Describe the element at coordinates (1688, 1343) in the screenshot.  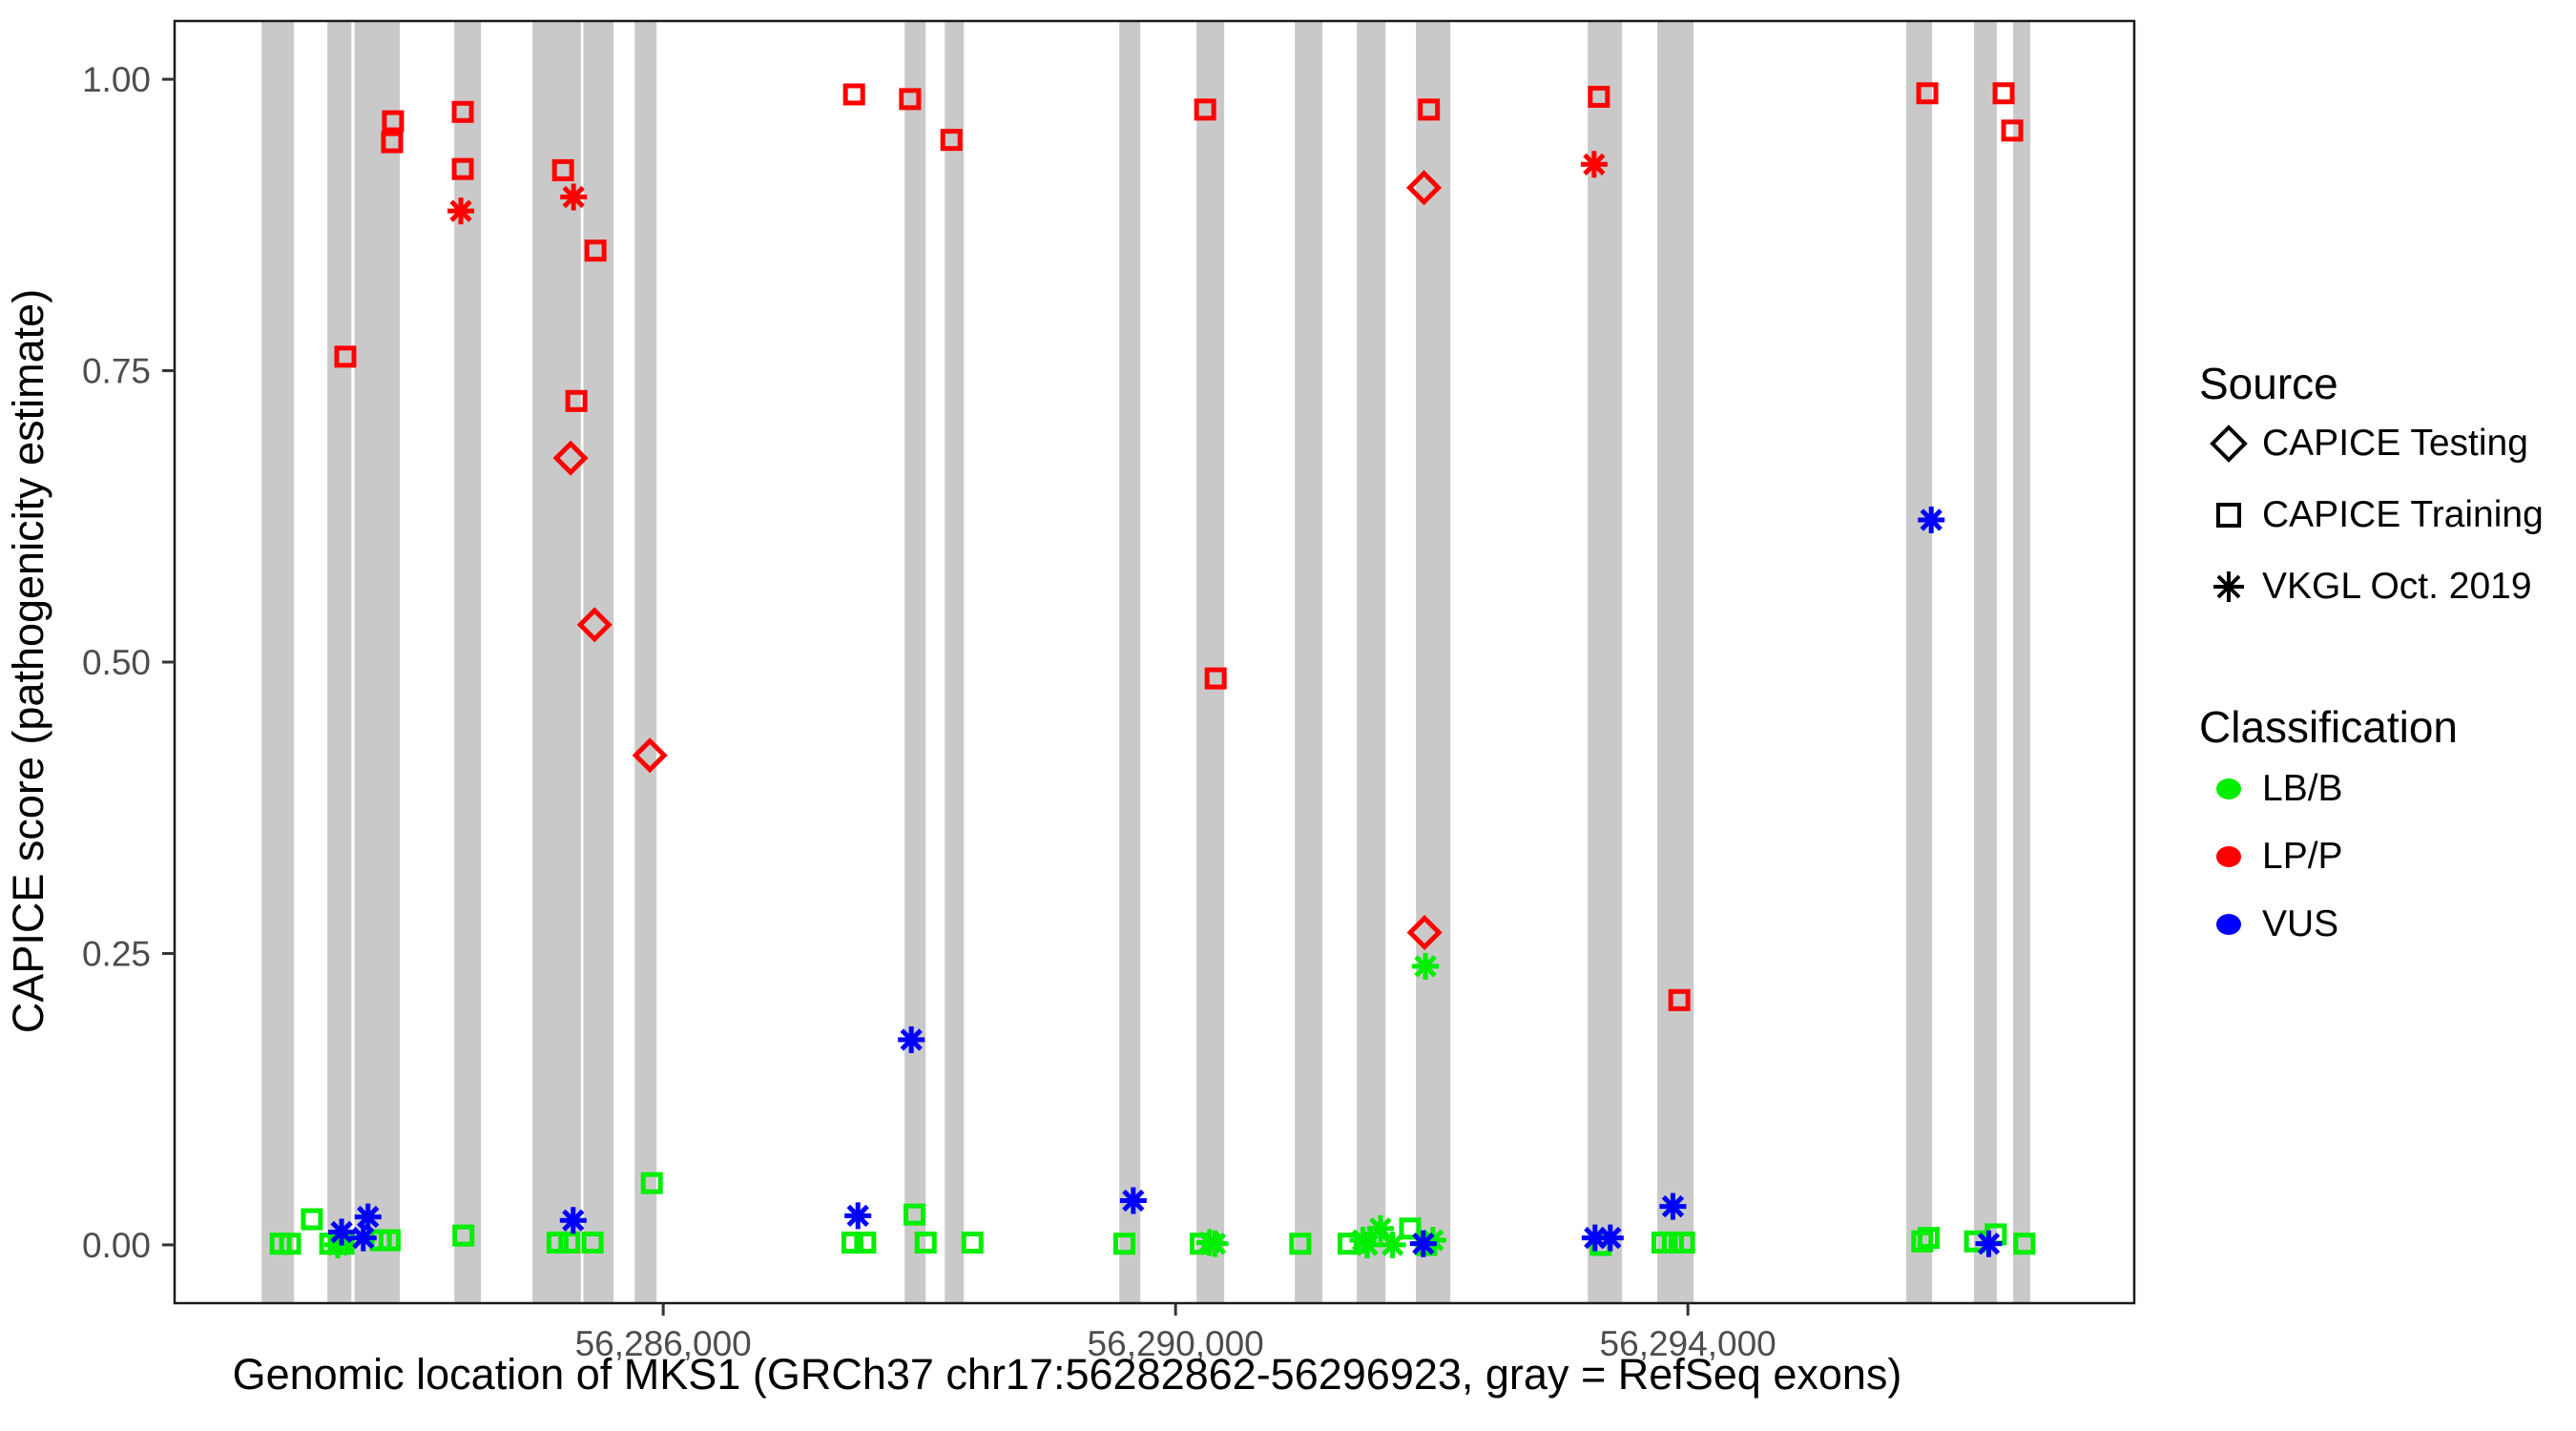
I see `x-tick-label: 56,294,000` at that location.